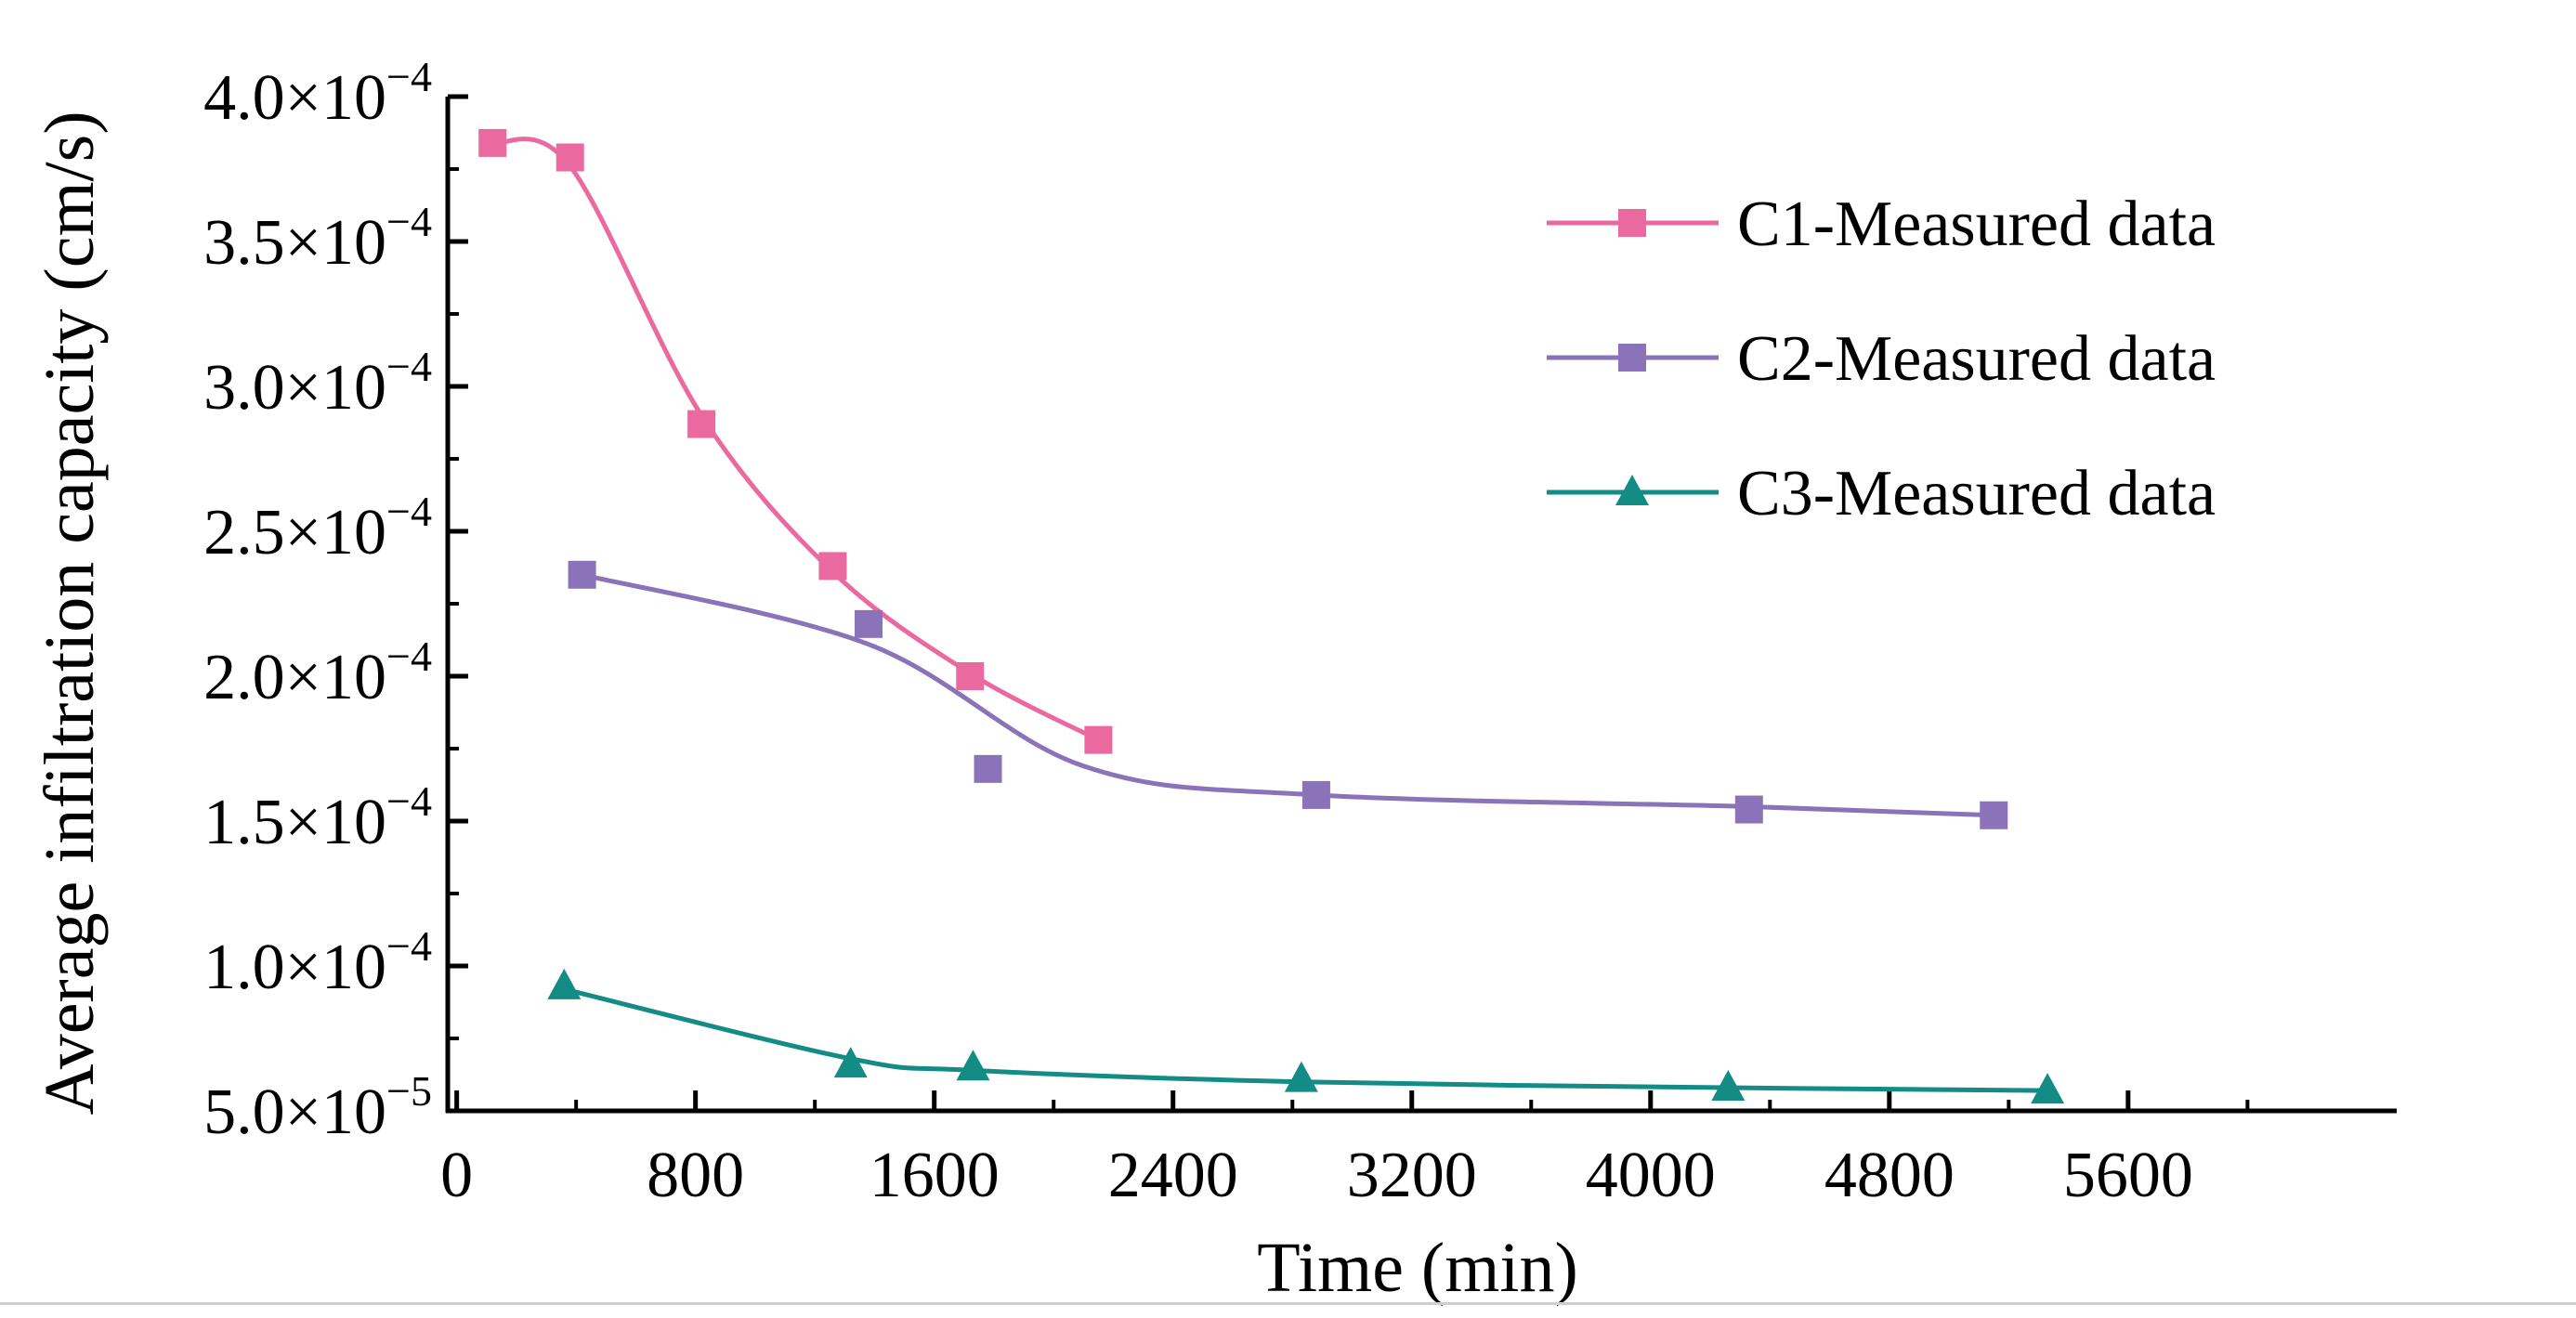 The image size is (2576, 1318). What do you see at coordinates (70, 613) in the screenshot?
I see `y-axis-title: Average infiltration capacity (cm/s)` at bounding box center [70, 613].